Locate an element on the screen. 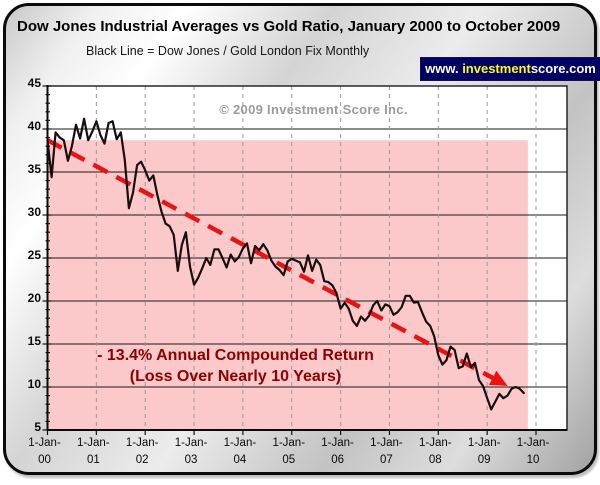  x-axis-label: 1-Jan- 08 is located at coordinates (435, 451).